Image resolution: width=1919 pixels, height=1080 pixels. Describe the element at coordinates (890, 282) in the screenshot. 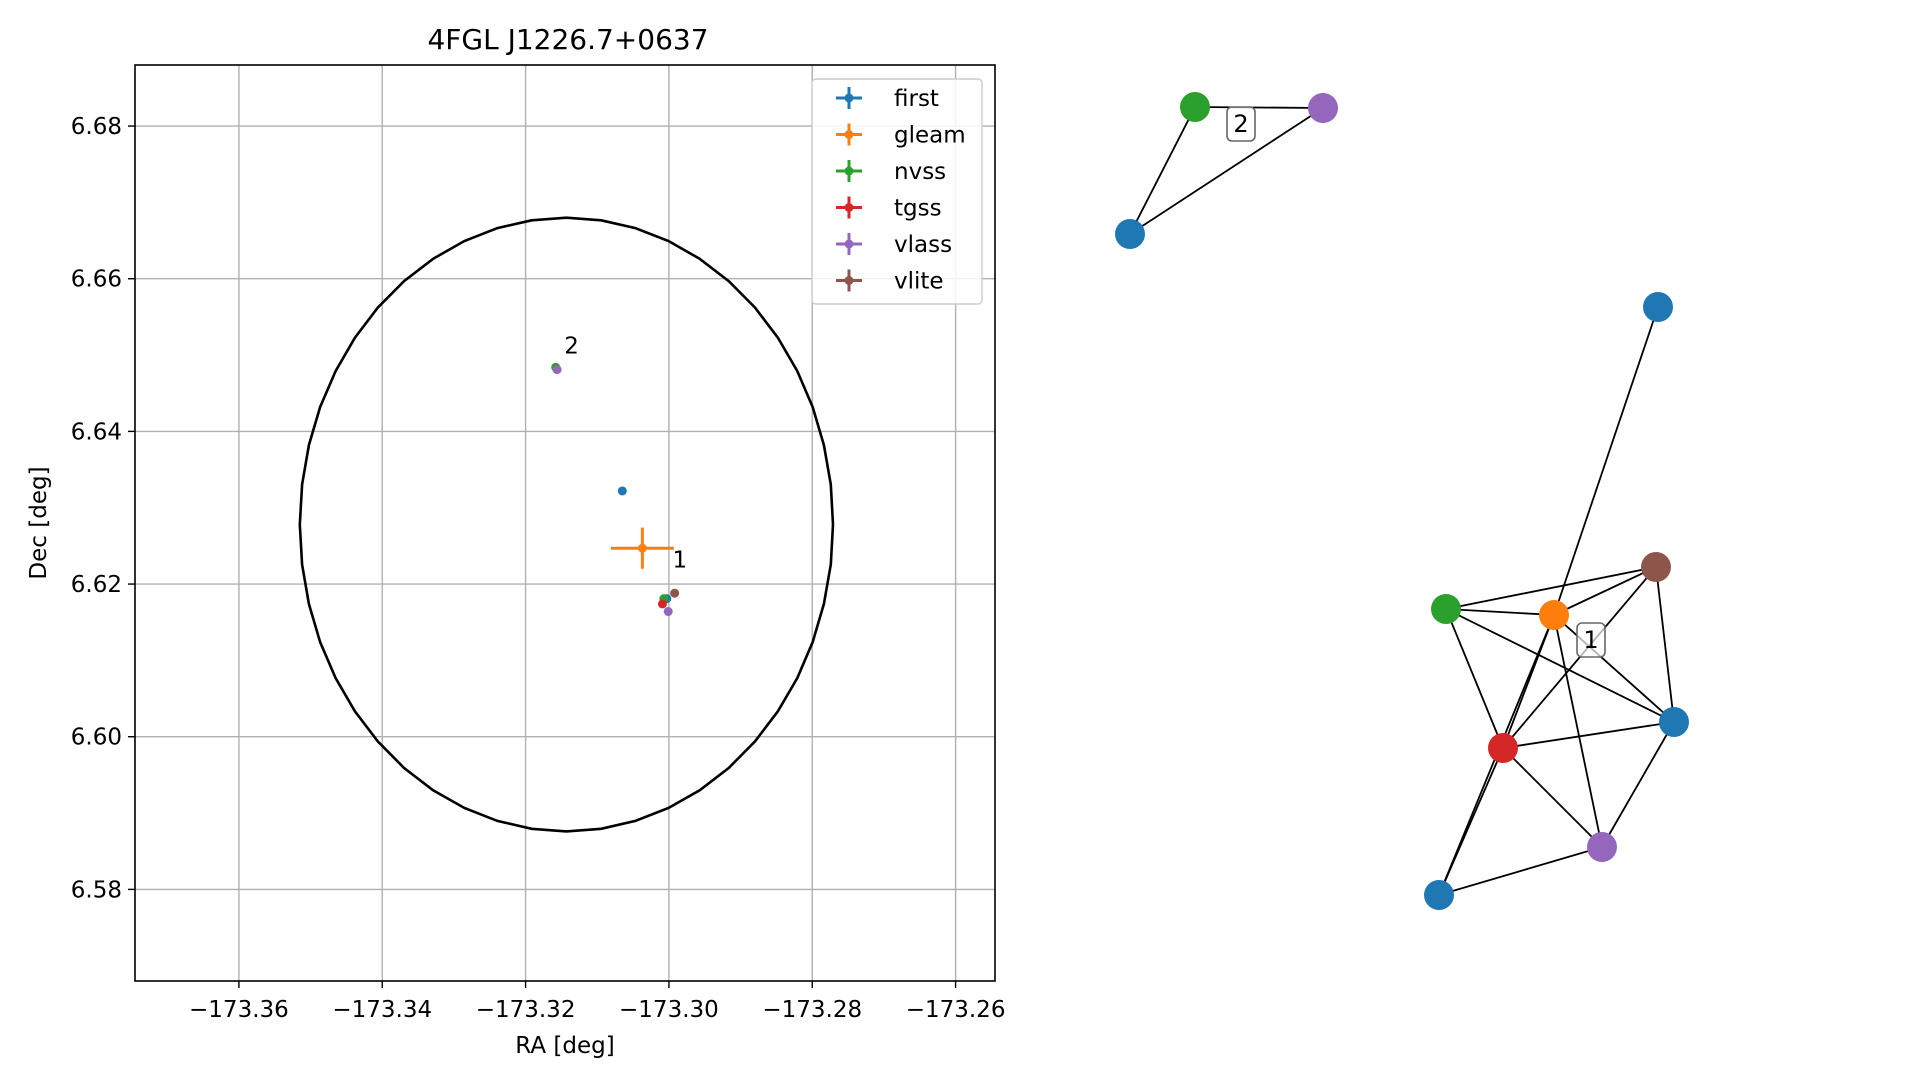

I see `legend-item-vlite: vlite` at that location.